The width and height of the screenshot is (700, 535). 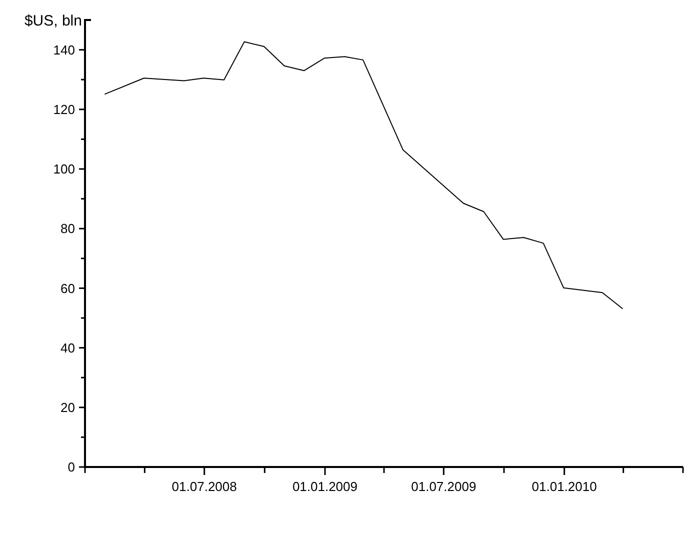 I want to click on y-tick-label: 80, so click(x=67, y=228).